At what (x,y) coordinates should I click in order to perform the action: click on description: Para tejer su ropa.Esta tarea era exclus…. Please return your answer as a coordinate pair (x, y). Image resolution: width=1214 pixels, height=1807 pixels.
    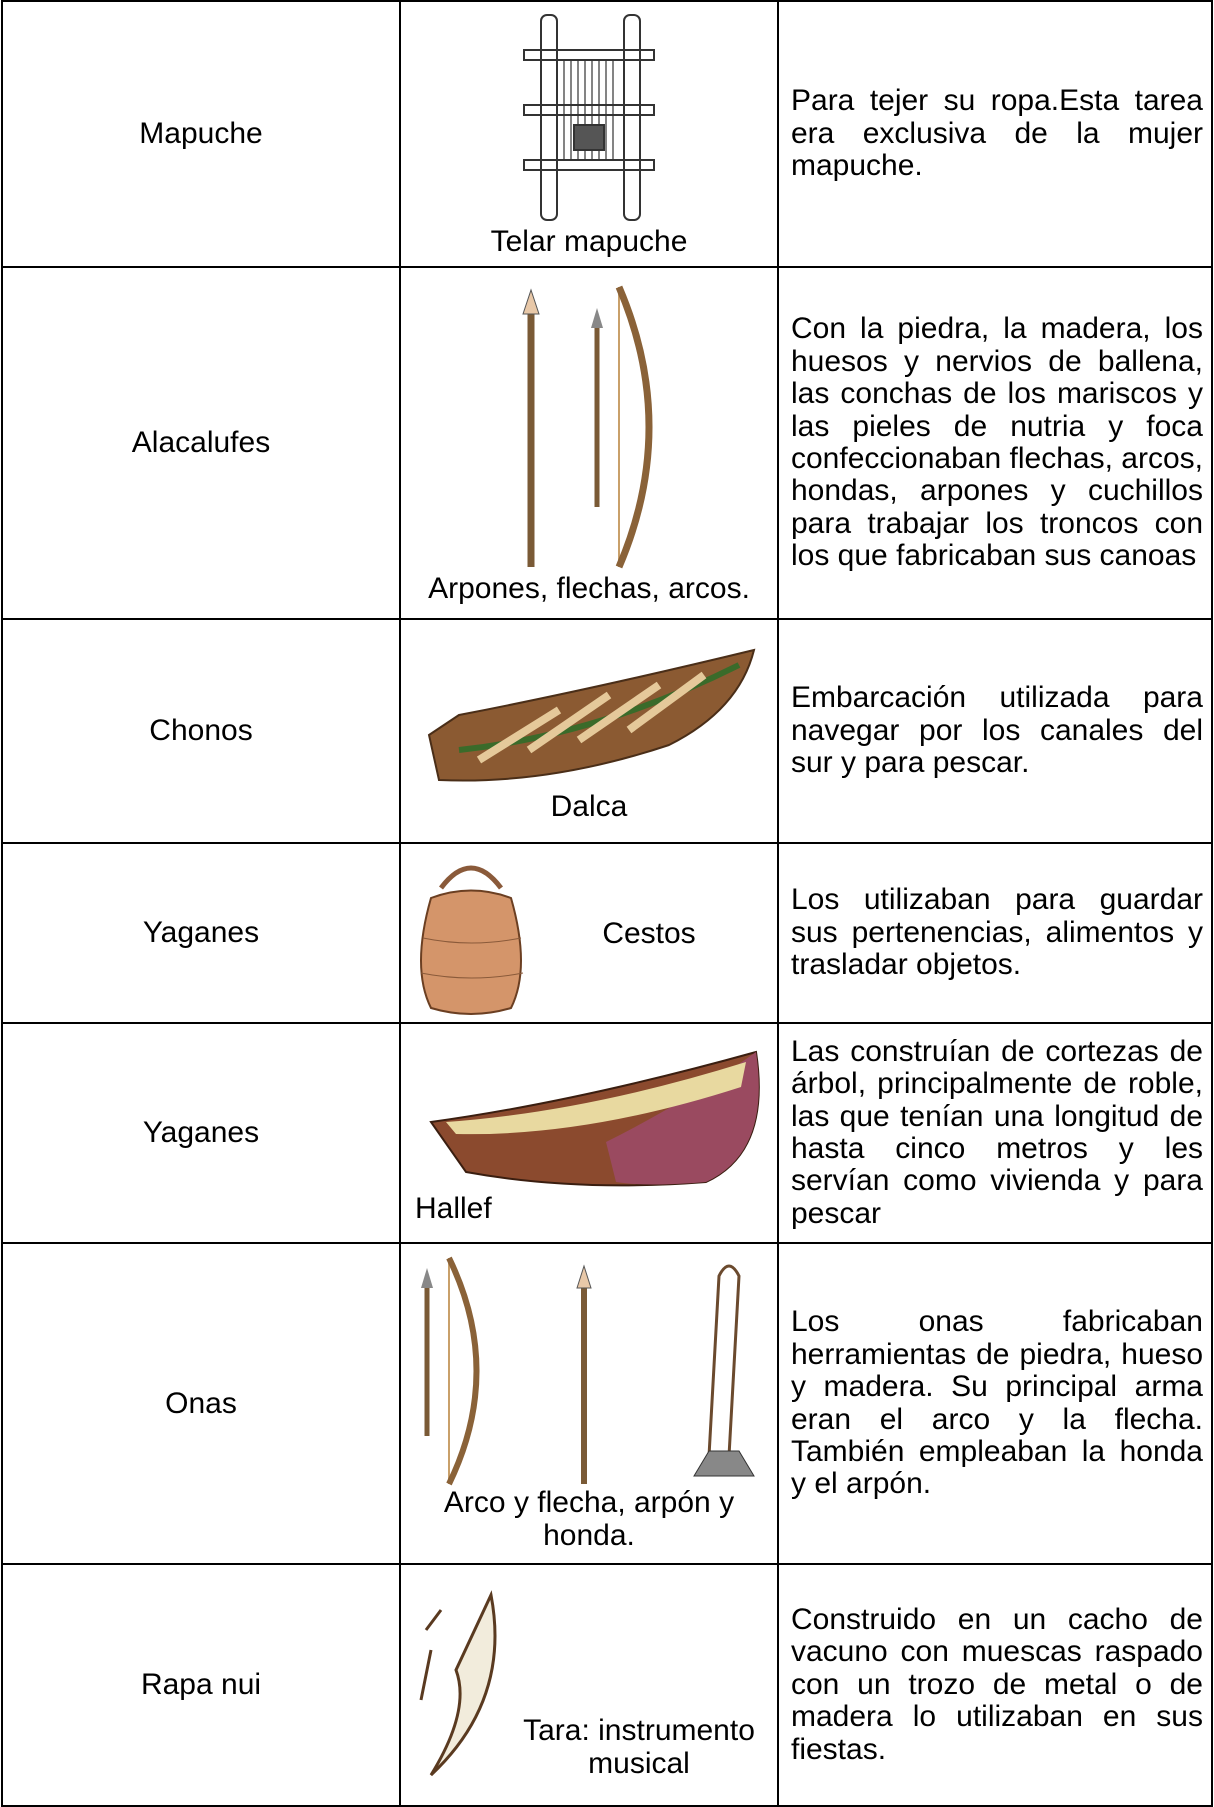
    Looking at the image, I should click on (995, 134).